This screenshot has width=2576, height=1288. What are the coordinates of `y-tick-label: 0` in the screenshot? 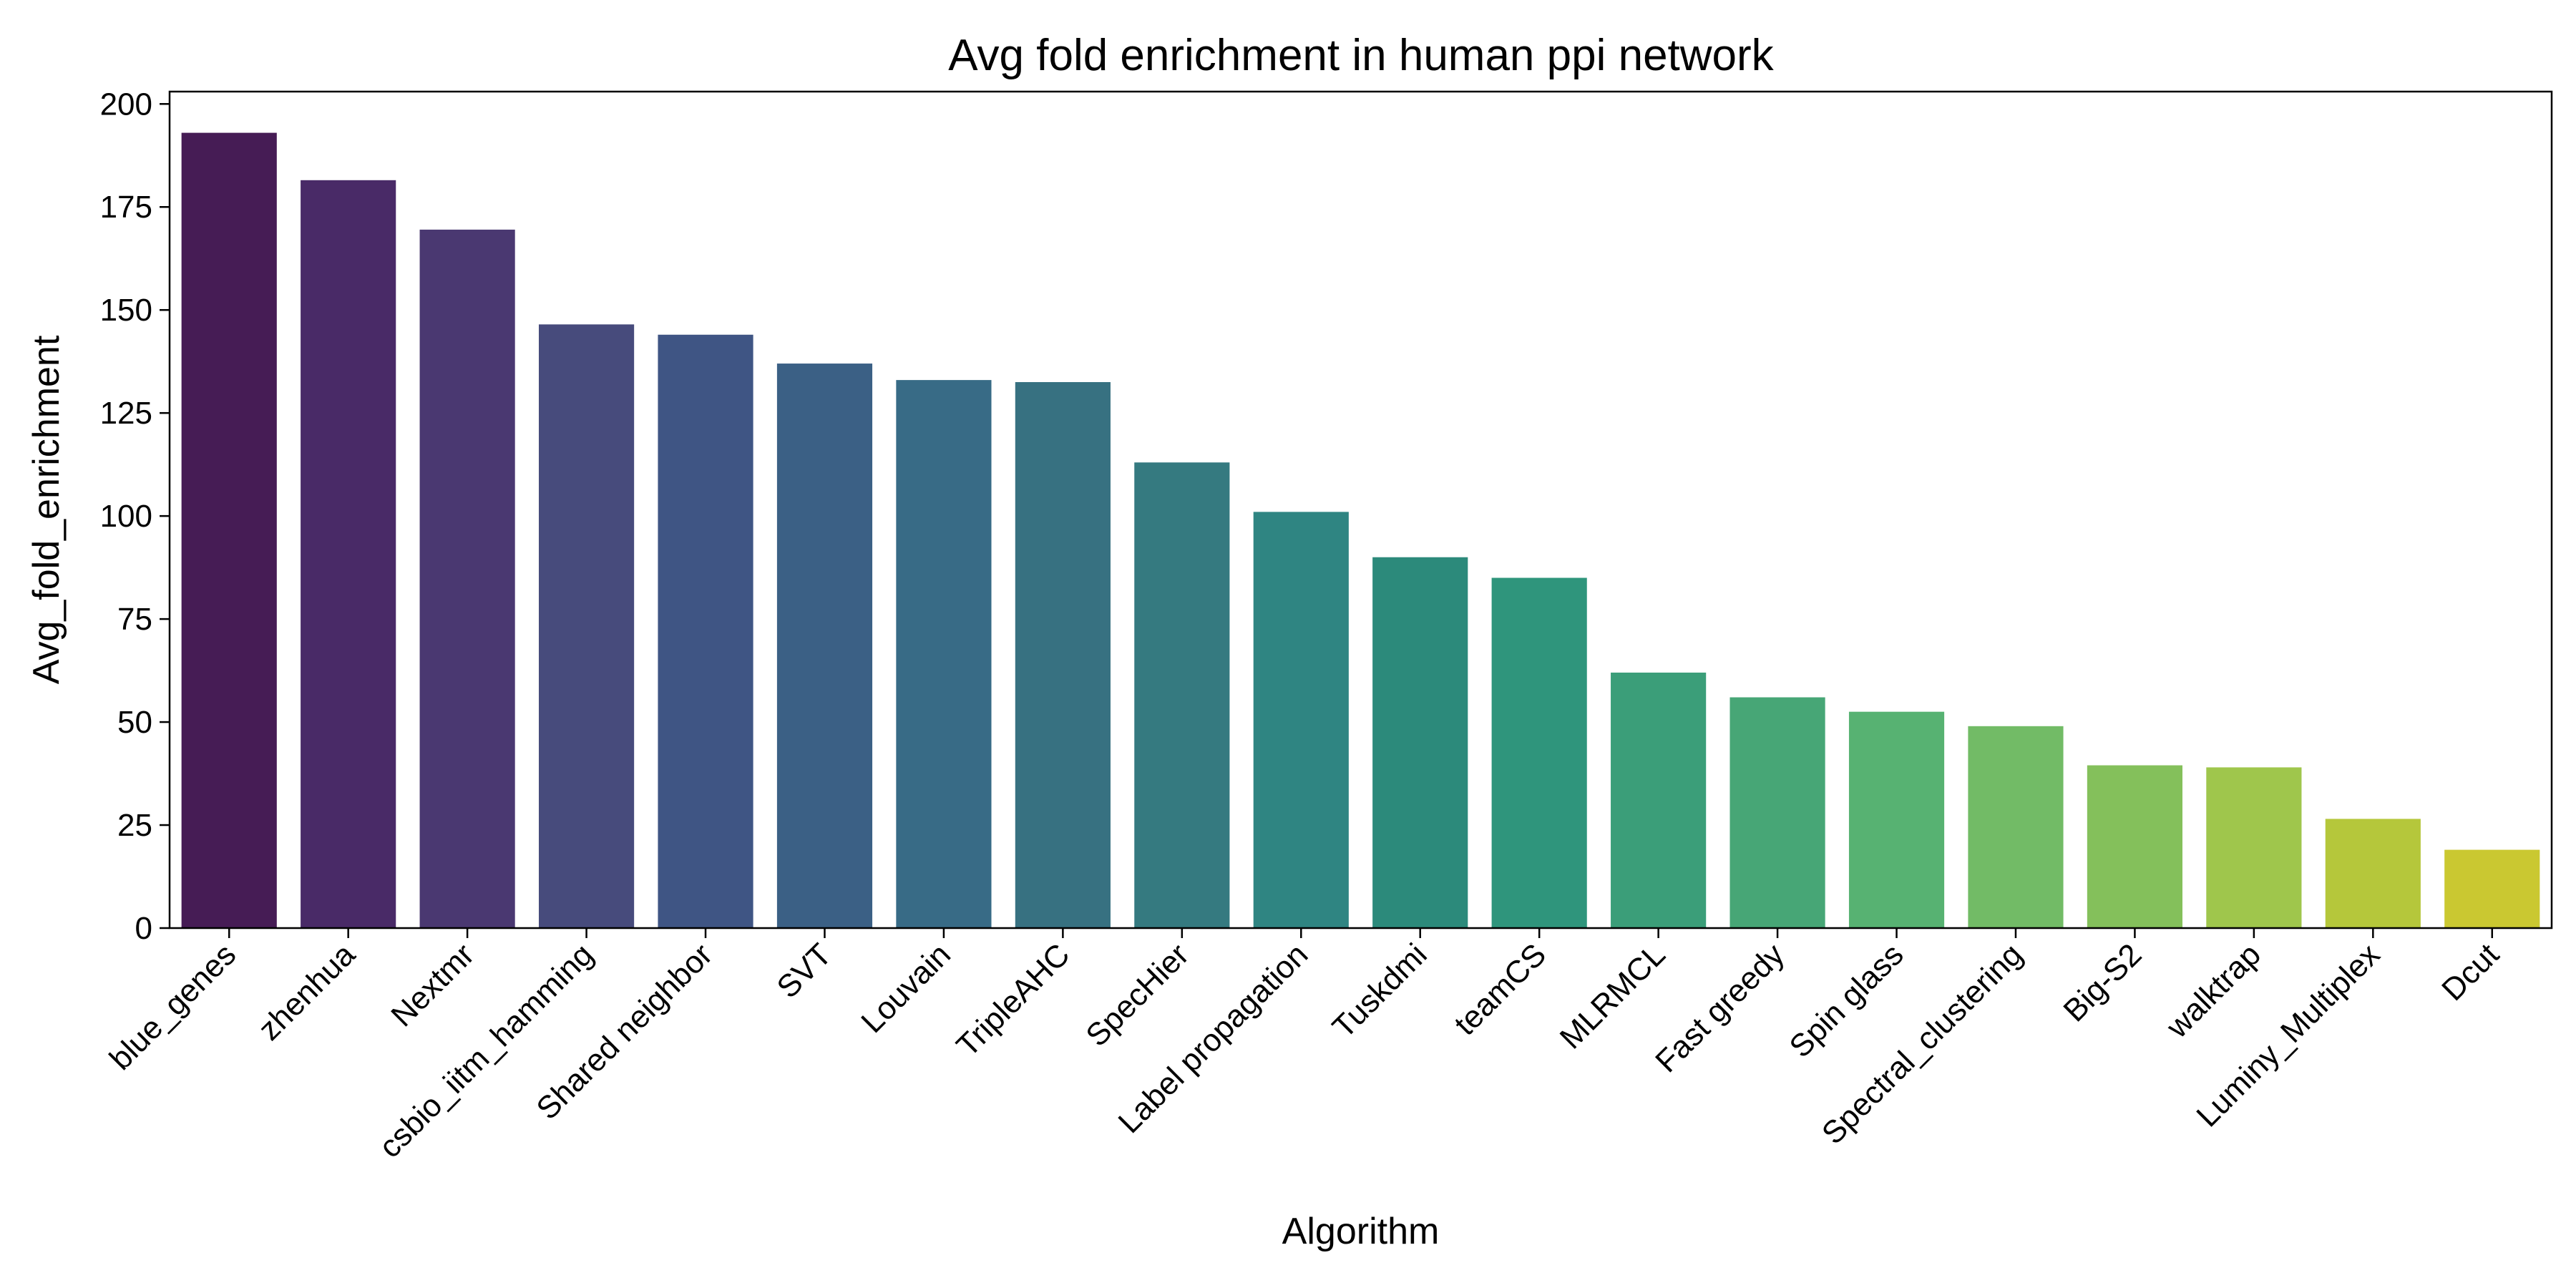 It's located at (143, 928).